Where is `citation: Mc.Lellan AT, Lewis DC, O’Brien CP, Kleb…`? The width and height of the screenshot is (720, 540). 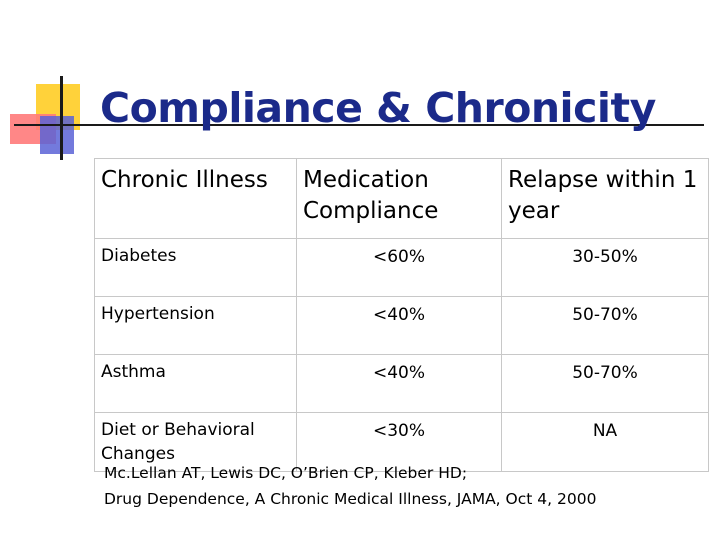 citation: Mc.Lellan AT, Lewis DC, O’Brien CP, Kleb… is located at coordinates (350, 486).